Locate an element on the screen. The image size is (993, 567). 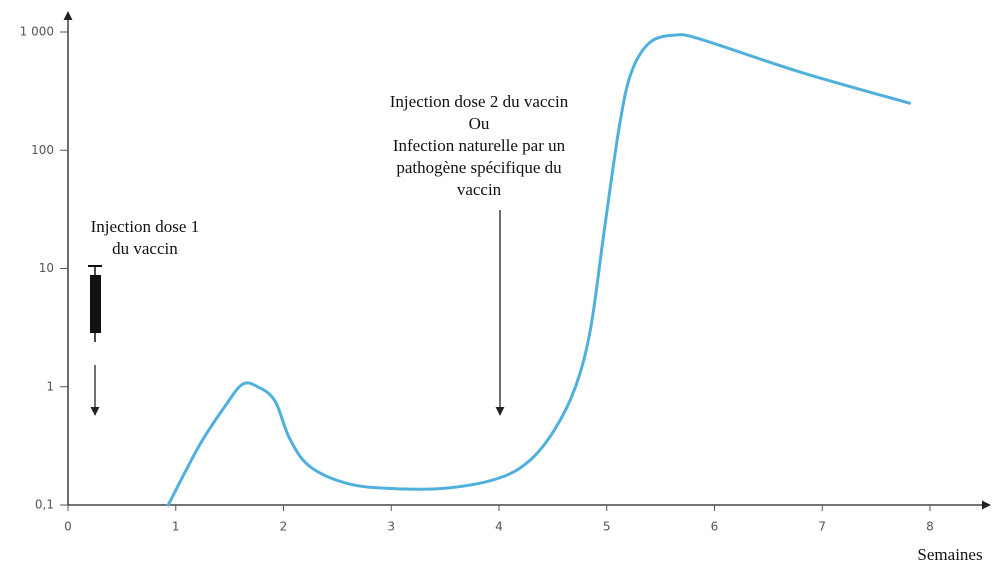
annotation: Injection dose 1 is located at coordinates (145, 226).